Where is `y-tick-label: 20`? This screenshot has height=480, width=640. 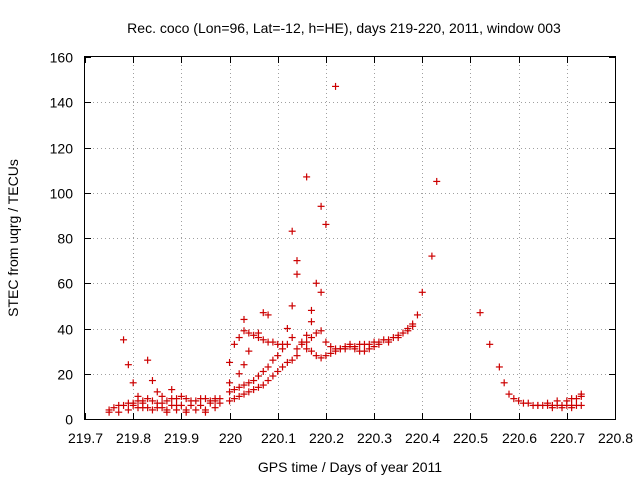
y-tick-label: 20 is located at coordinates (65, 375).